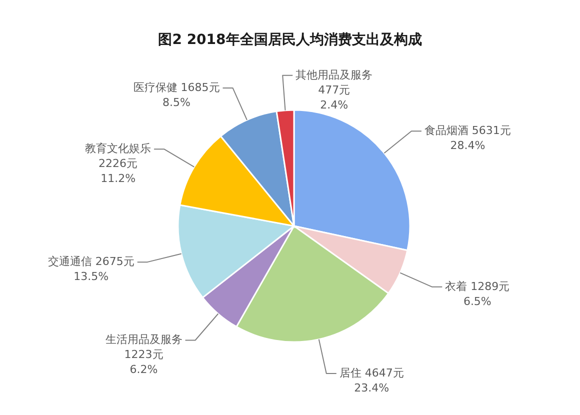  I want to click on slice-label: 其他用品及服务, so click(334, 75).